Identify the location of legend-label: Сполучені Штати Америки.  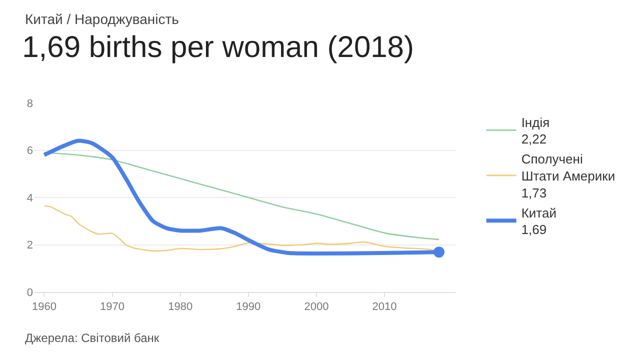
(568, 168).